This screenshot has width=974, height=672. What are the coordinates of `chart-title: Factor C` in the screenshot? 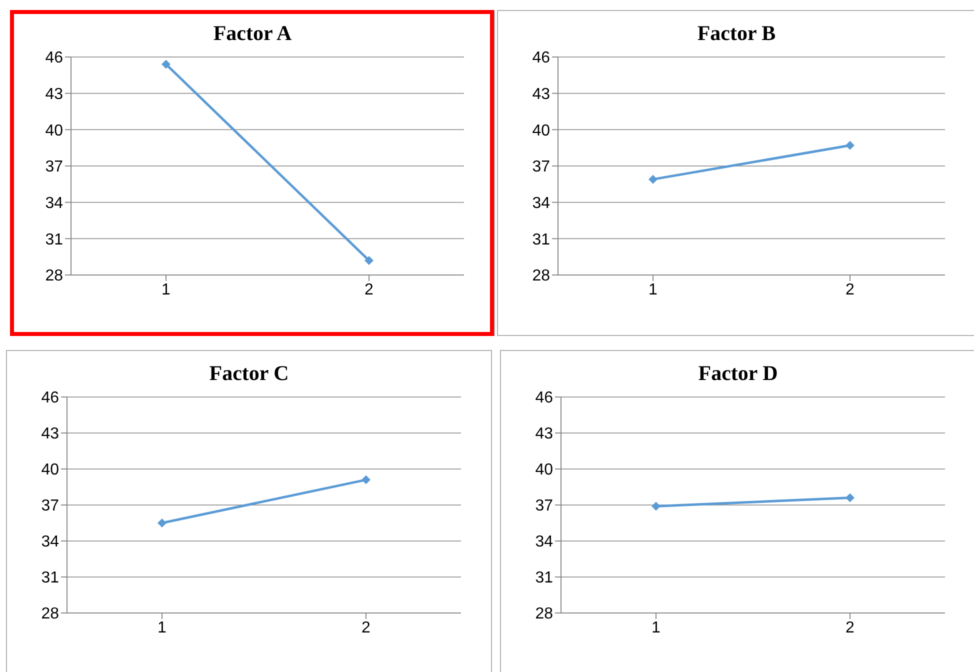 It's located at (249, 374).